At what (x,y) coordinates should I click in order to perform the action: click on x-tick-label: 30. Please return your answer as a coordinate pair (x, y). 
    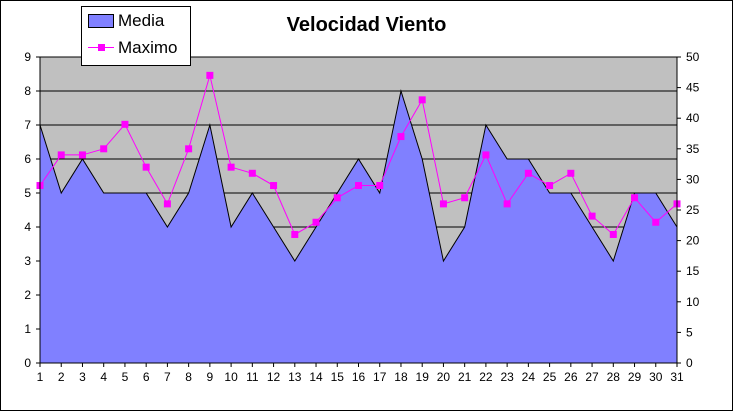
    Looking at the image, I should click on (656, 377).